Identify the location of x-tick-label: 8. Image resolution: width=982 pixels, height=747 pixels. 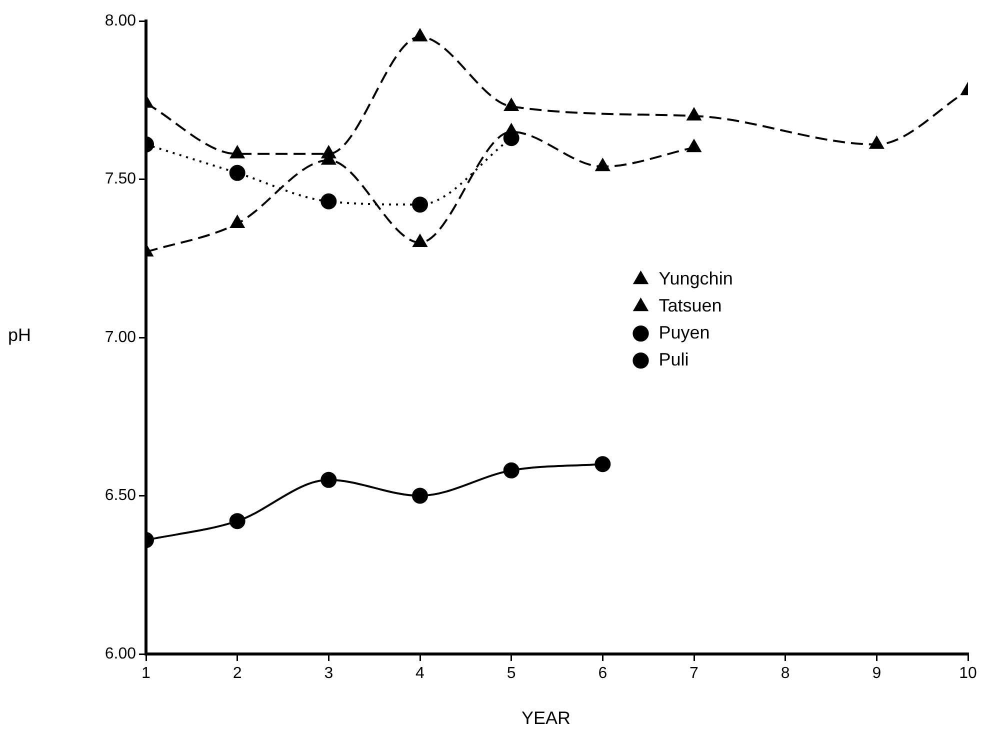
(785, 673).